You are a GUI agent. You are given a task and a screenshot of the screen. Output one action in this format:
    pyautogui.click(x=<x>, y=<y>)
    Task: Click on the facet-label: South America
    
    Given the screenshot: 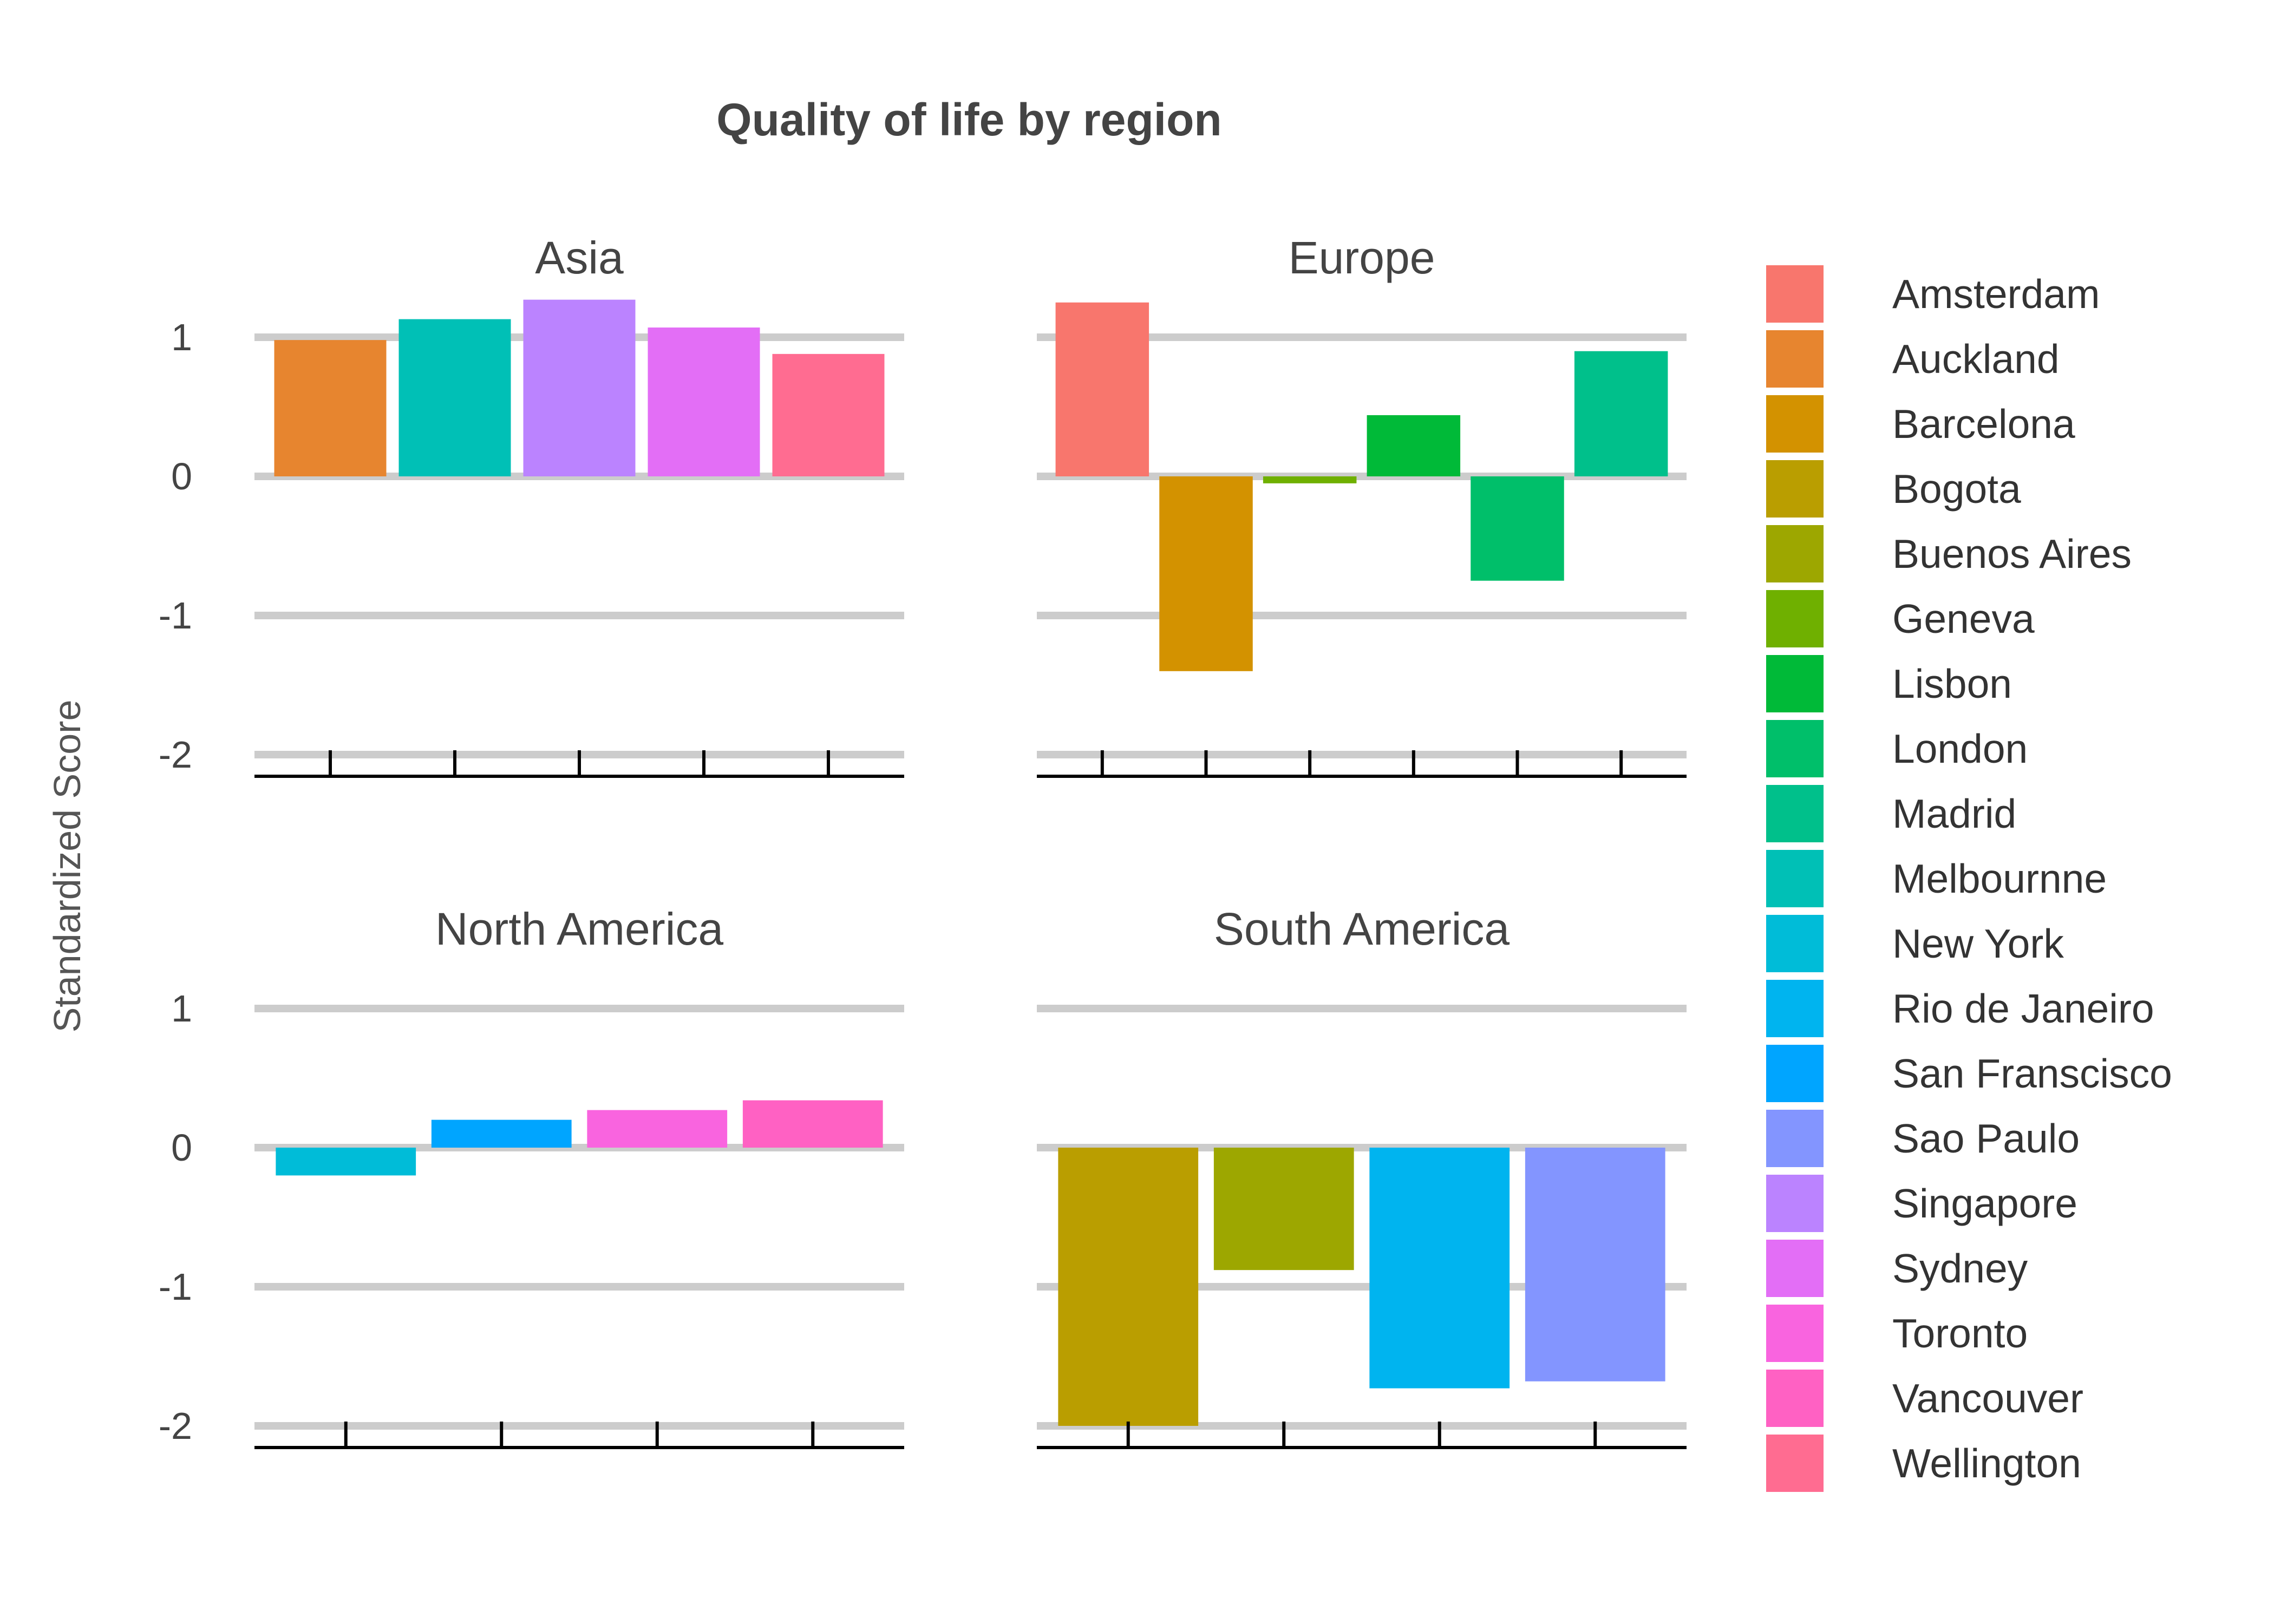 What is the action you would take?
    pyautogui.click(x=1362, y=929)
    